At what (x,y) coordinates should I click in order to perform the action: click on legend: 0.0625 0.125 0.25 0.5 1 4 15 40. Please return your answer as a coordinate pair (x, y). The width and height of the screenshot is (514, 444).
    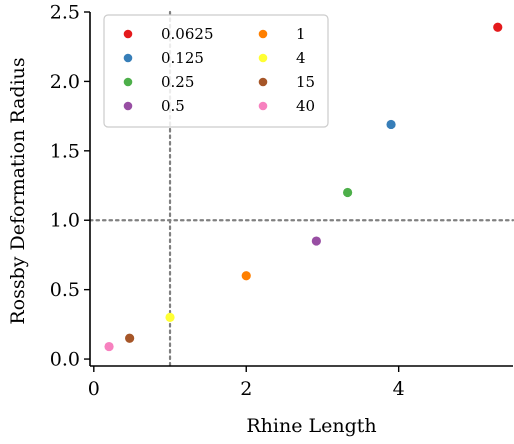
    Looking at the image, I should click on (216, 71).